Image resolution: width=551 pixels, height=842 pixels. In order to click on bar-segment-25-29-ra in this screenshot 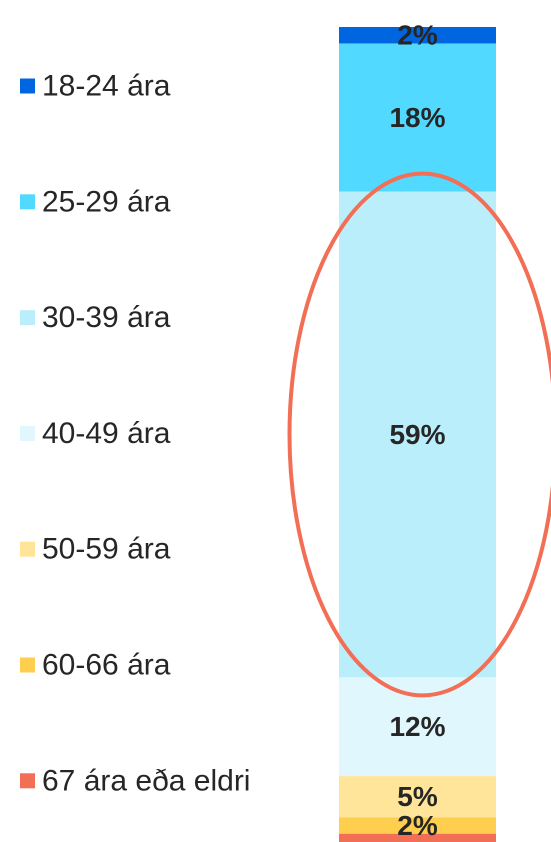, I will do `click(417, 117)`.